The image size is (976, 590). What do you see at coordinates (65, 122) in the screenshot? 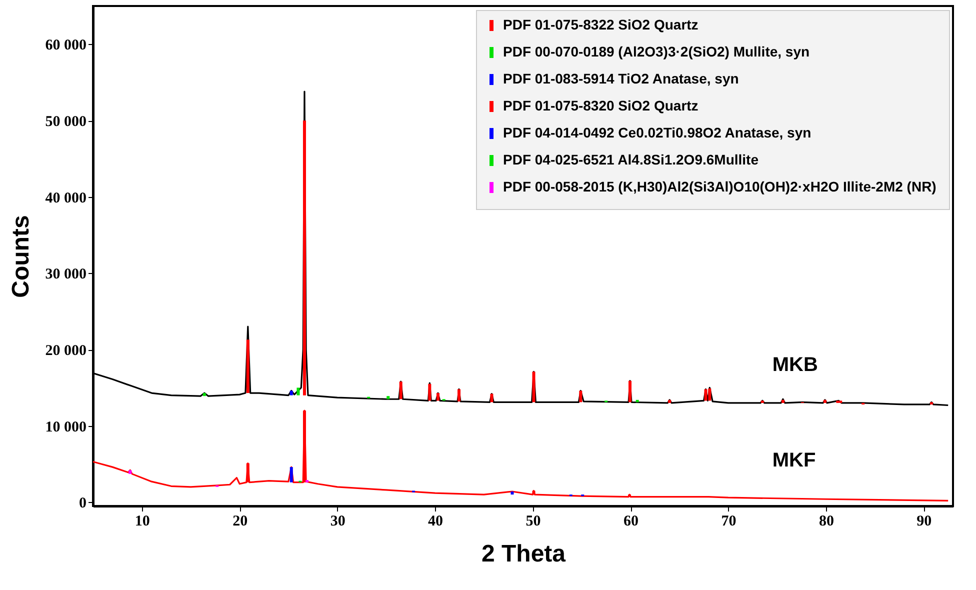
I see `y-tick-label: 50 000` at bounding box center [65, 122].